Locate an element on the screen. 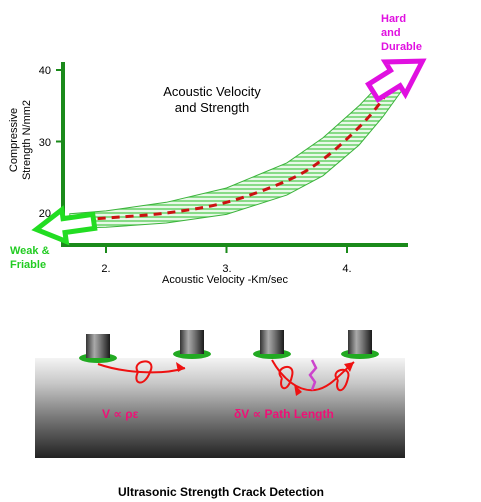  x-tick-label-2: 2. is located at coordinates (105, 269).